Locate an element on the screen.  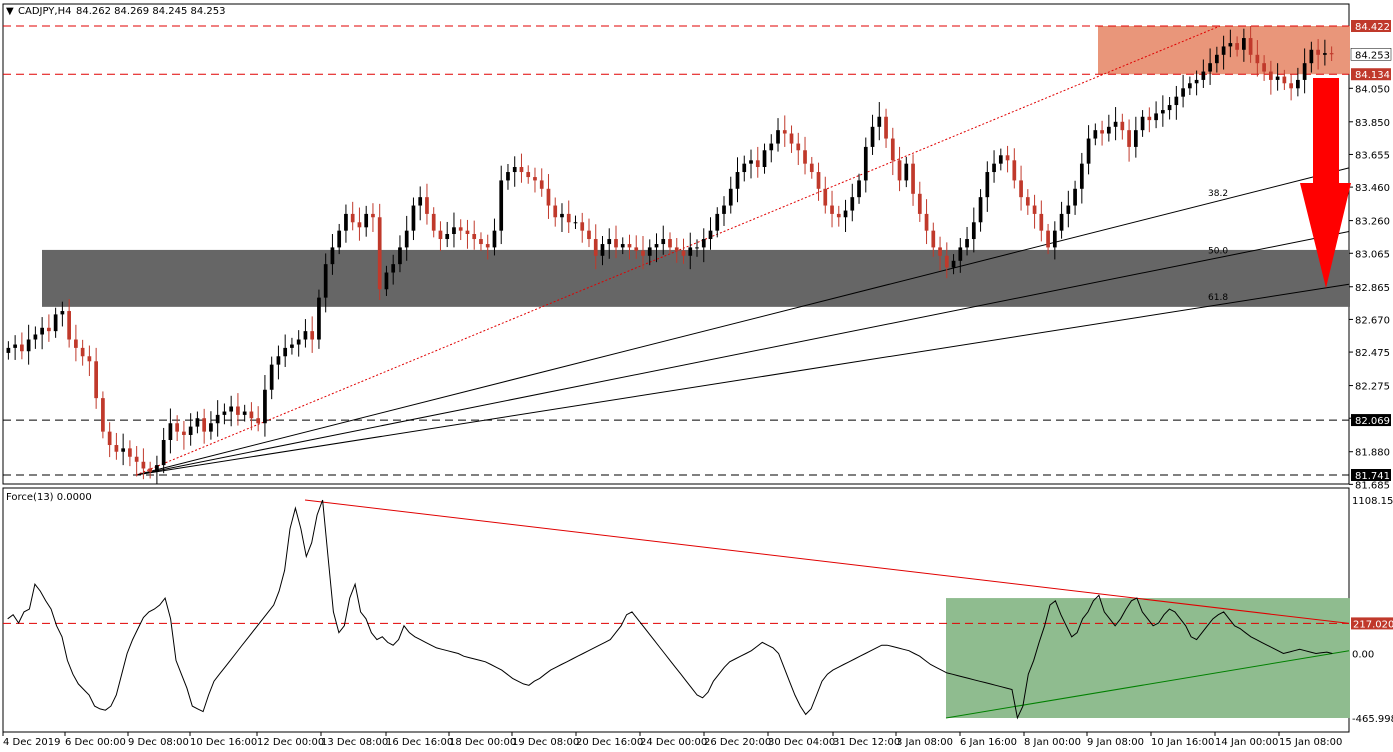
collapse-triangle-icon: ▼ is located at coordinates (10, 11).